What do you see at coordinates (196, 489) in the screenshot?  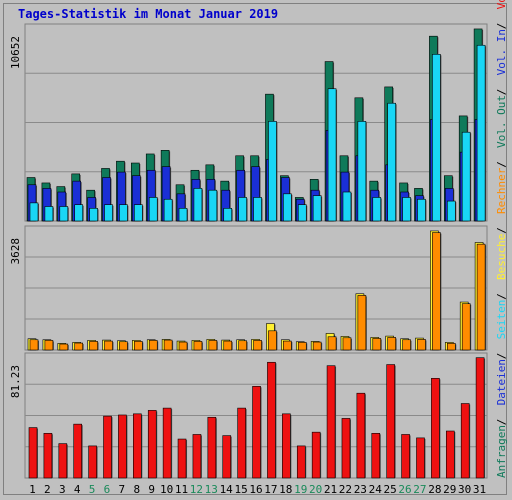 I see `x-tick-label-day-12: 12` at bounding box center [196, 489].